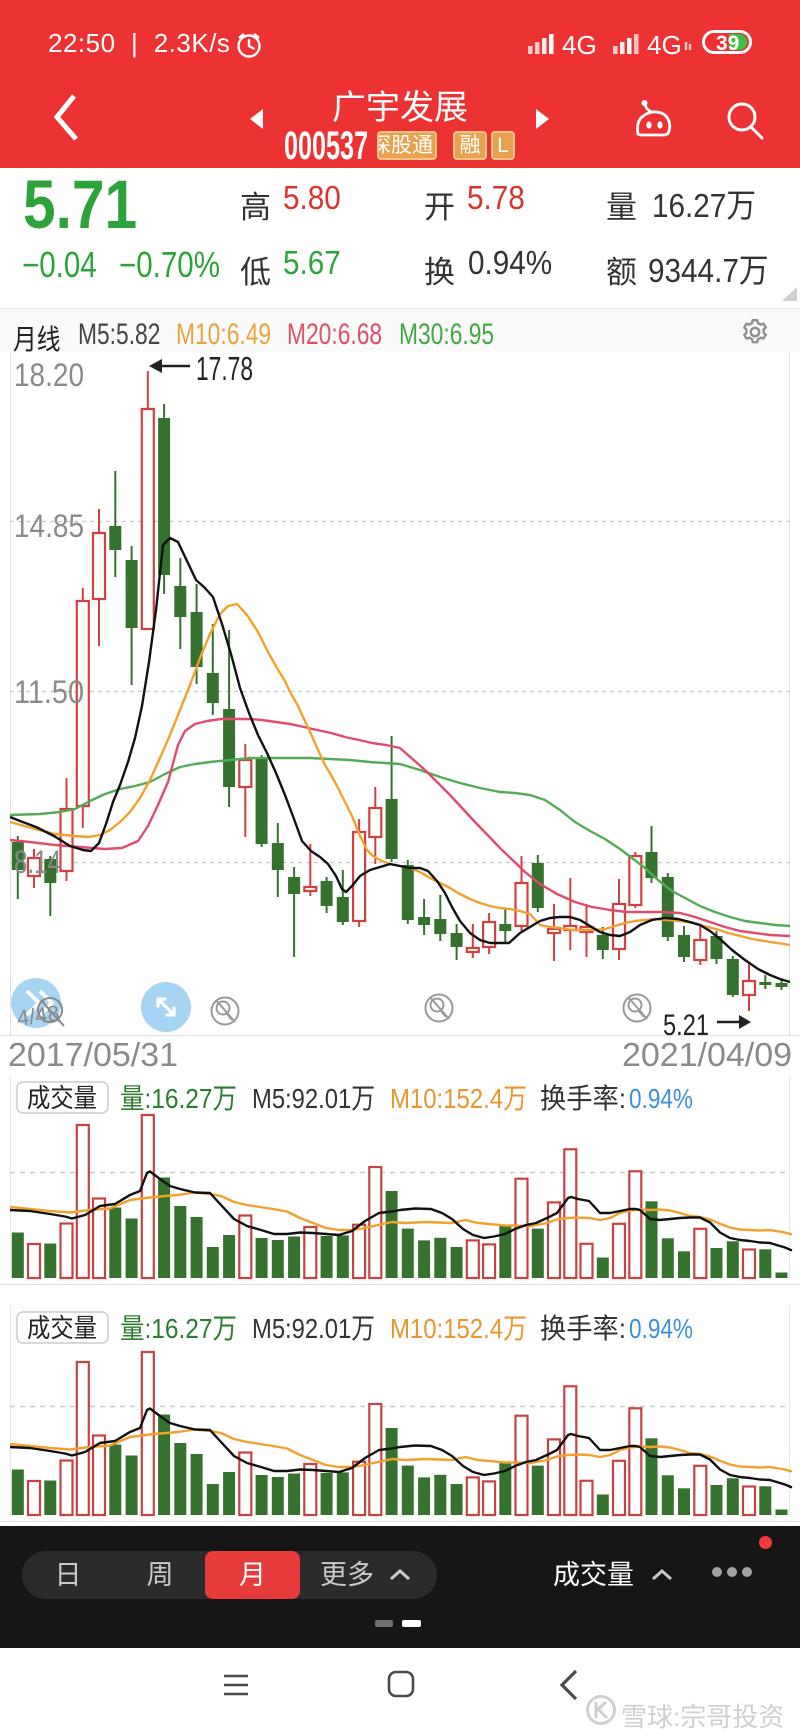 This screenshot has height=1734, width=800. I want to click on svg-text: 5.21, so click(686, 1025).